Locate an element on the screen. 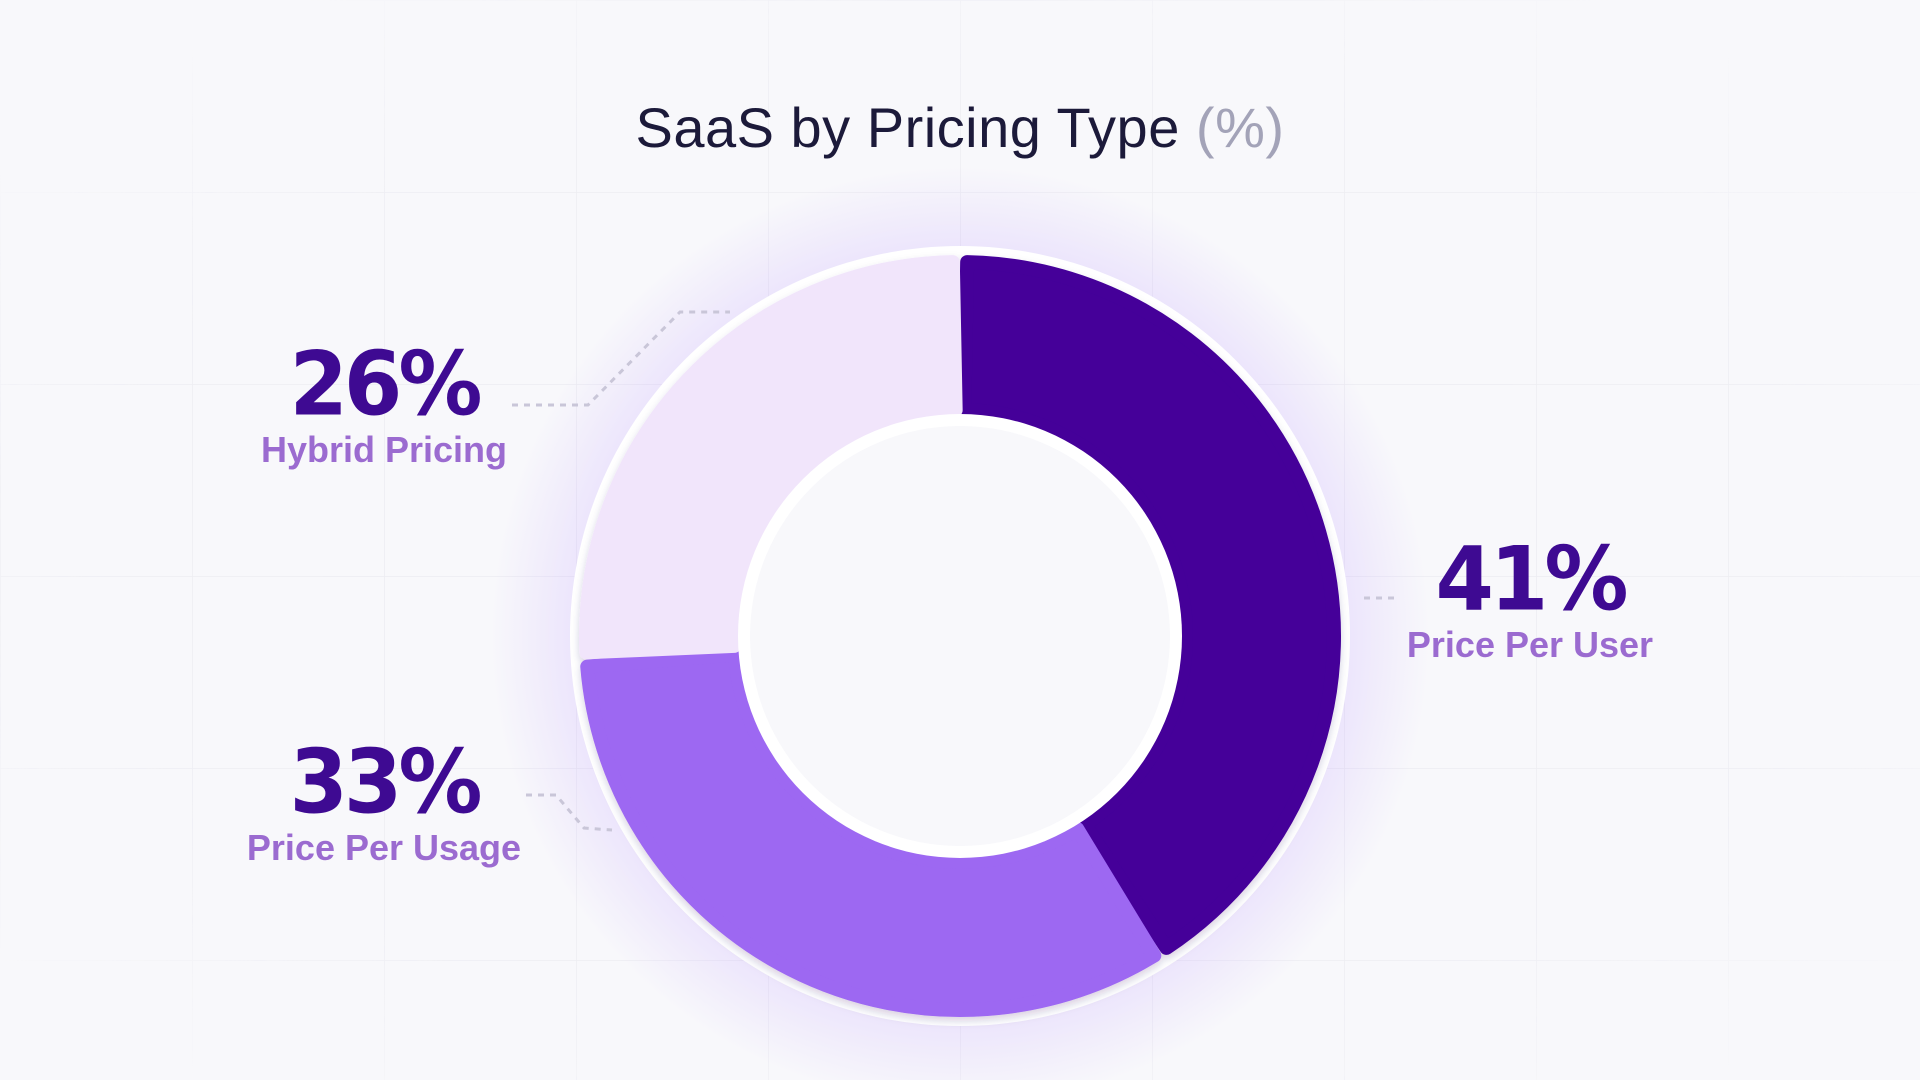 The image size is (1920, 1080). value-price-per-user: 41% is located at coordinates (1531, 579).